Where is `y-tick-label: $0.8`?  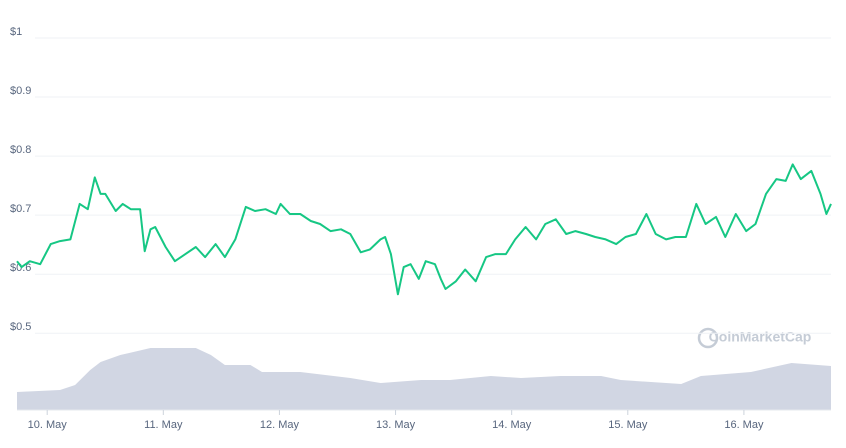 y-tick-label: $0.8 is located at coordinates (20, 150).